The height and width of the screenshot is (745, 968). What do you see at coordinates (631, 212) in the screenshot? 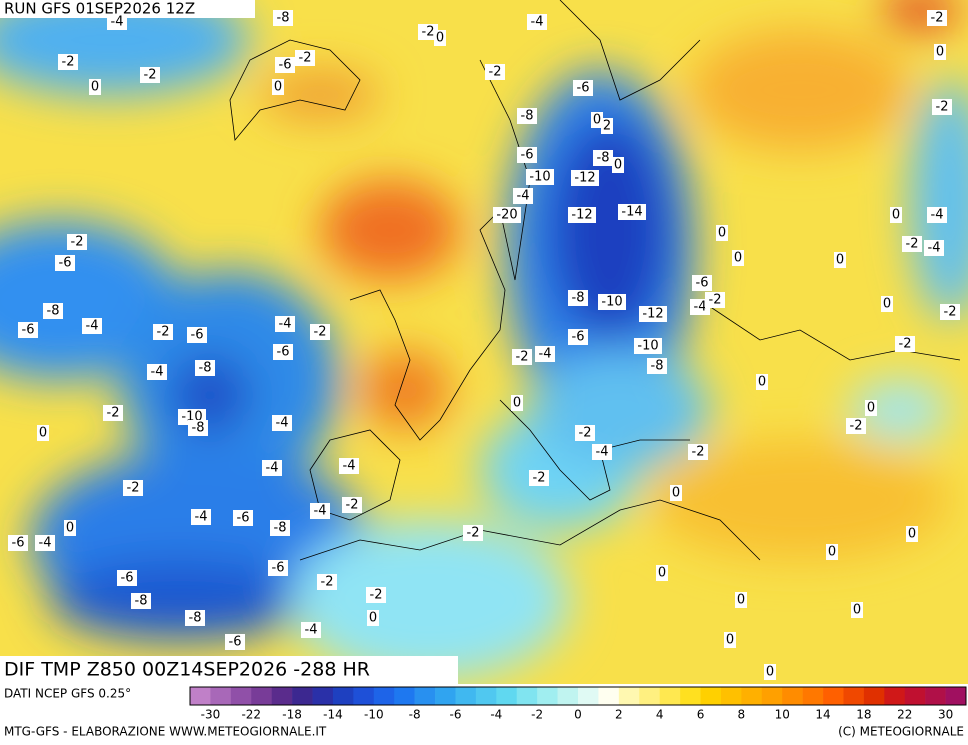
I see `contour-label: -14` at bounding box center [631, 212].